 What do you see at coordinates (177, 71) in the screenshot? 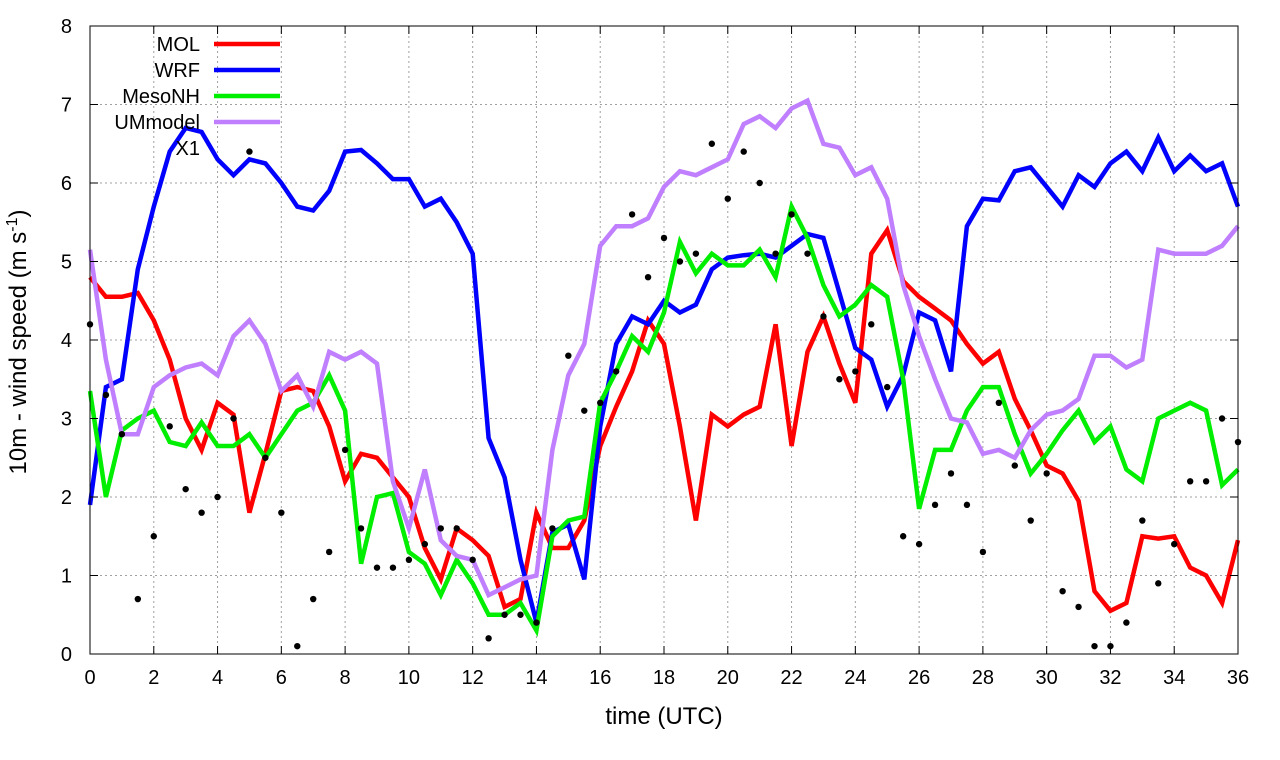
I see `legend-label-wrf: WRF` at bounding box center [177, 71].